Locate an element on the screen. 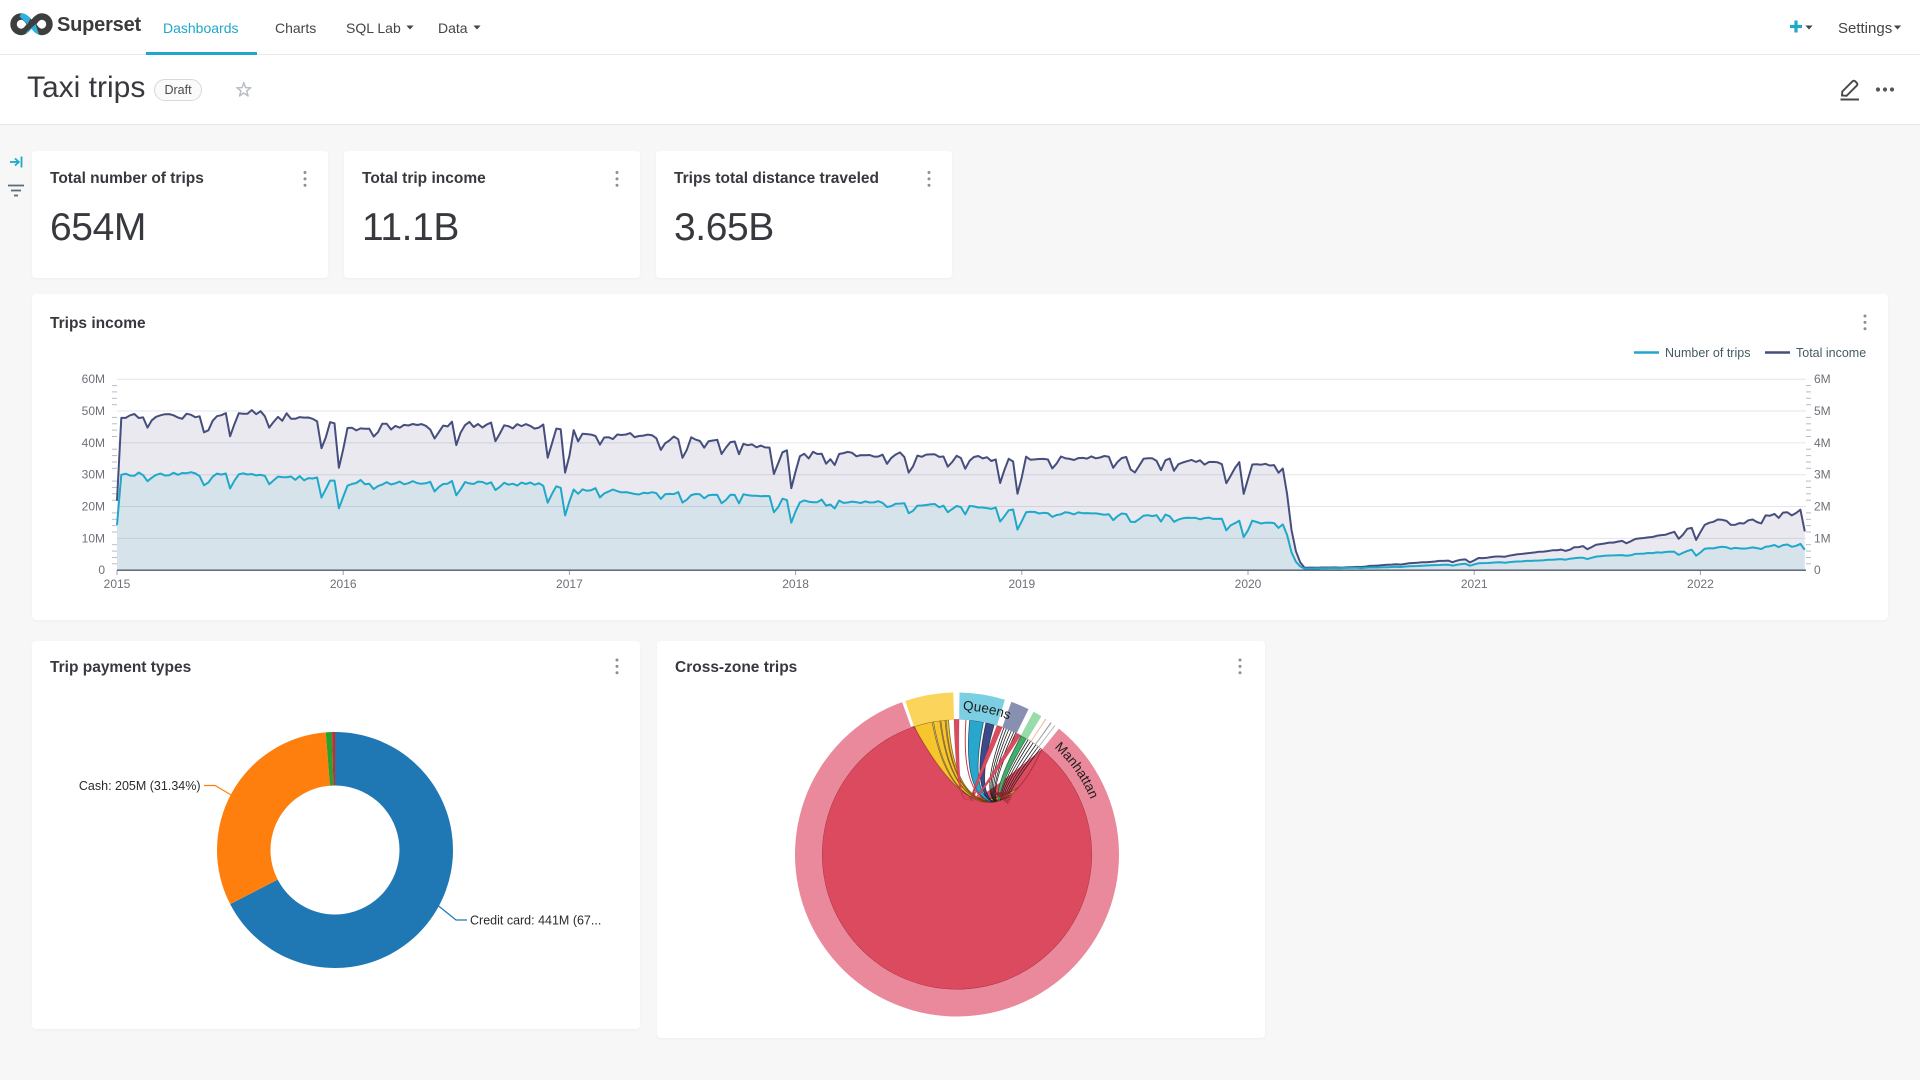  svg-text:Credit card: 441M (67...: Credit card is located at coordinates (535, 921).